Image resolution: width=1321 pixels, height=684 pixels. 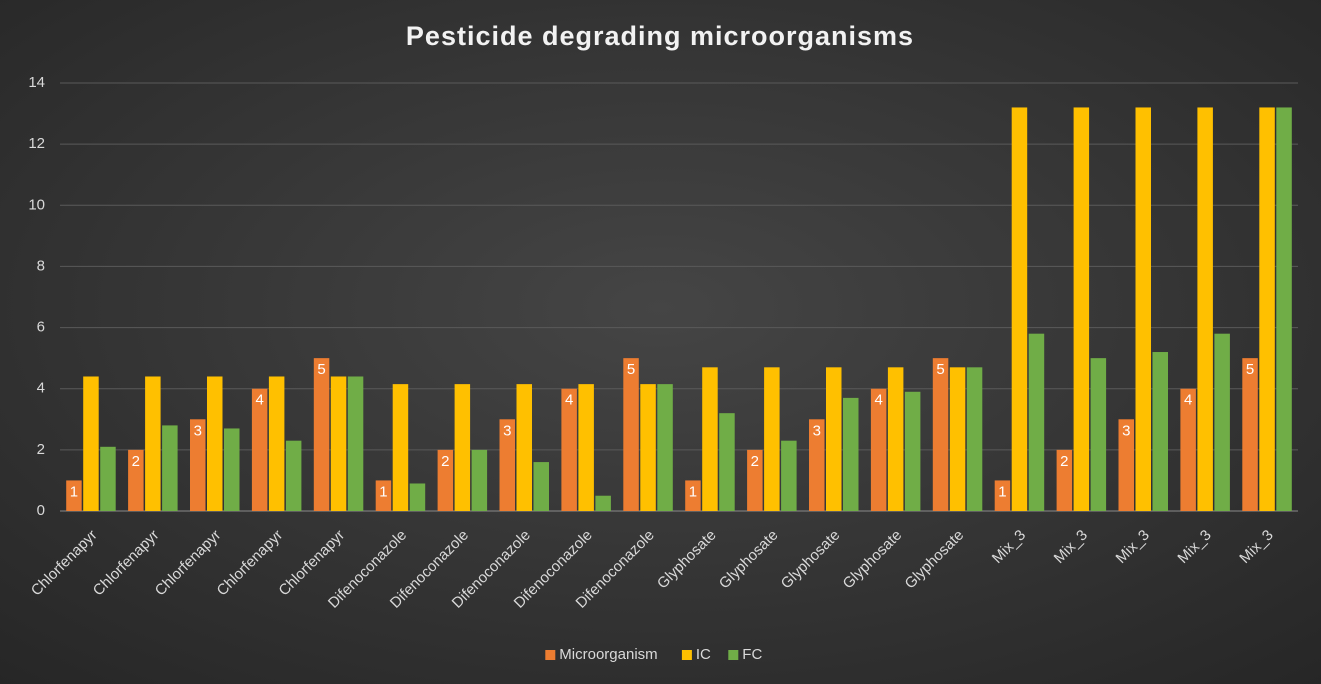 What do you see at coordinates (752, 654) in the screenshot?
I see `legend-label: FC` at bounding box center [752, 654].